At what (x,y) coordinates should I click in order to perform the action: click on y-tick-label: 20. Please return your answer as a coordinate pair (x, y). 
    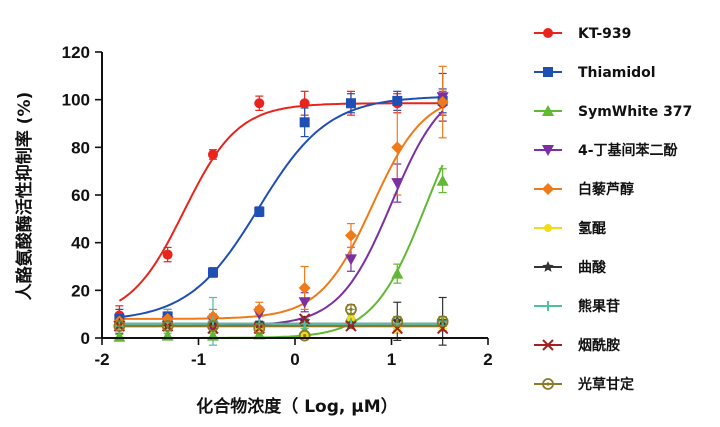
    Looking at the image, I should click on (80, 290).